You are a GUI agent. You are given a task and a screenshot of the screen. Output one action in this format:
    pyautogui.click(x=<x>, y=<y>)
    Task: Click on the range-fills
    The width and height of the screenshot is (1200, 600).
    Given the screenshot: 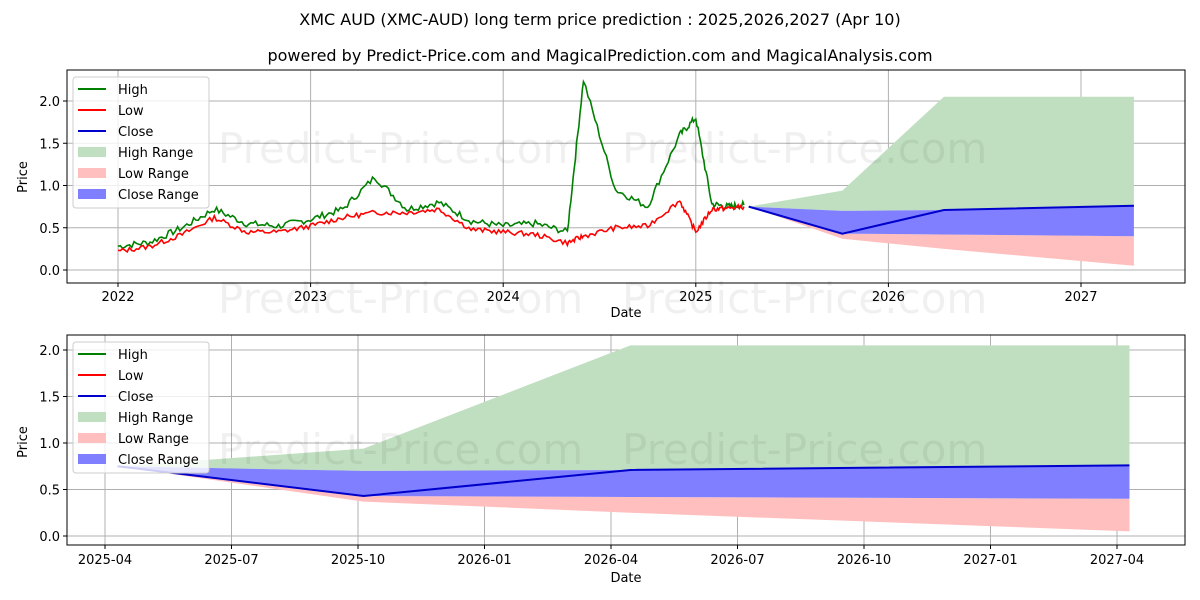 What is the action you would take?
    pyautogui.click(x=941, y=181)
    